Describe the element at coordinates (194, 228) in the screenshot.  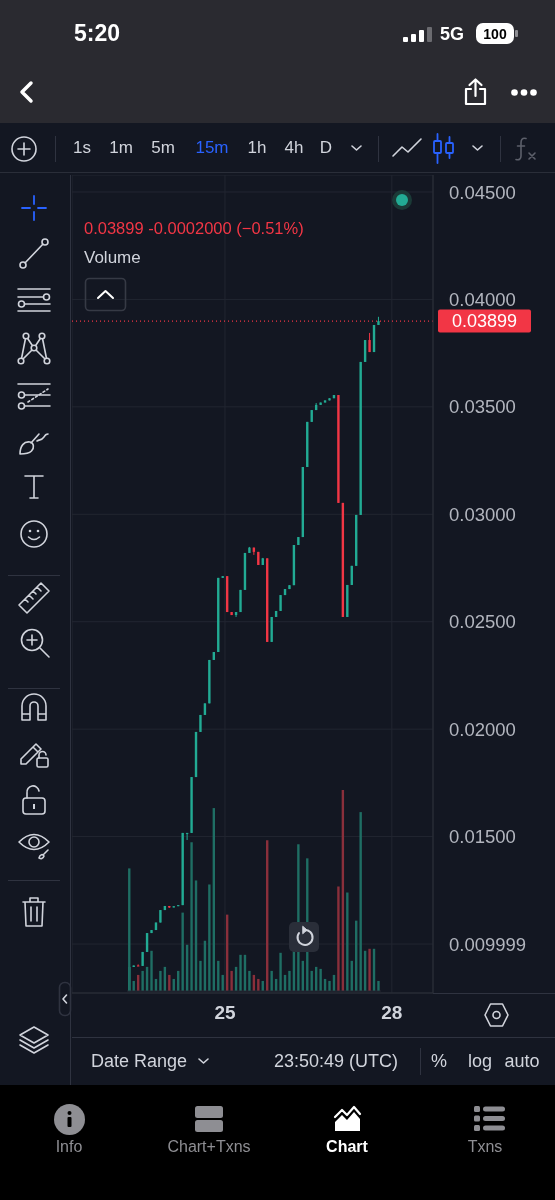
I see `annotation: 0.03899 -0.0002000 (−0.51%)` at that location.